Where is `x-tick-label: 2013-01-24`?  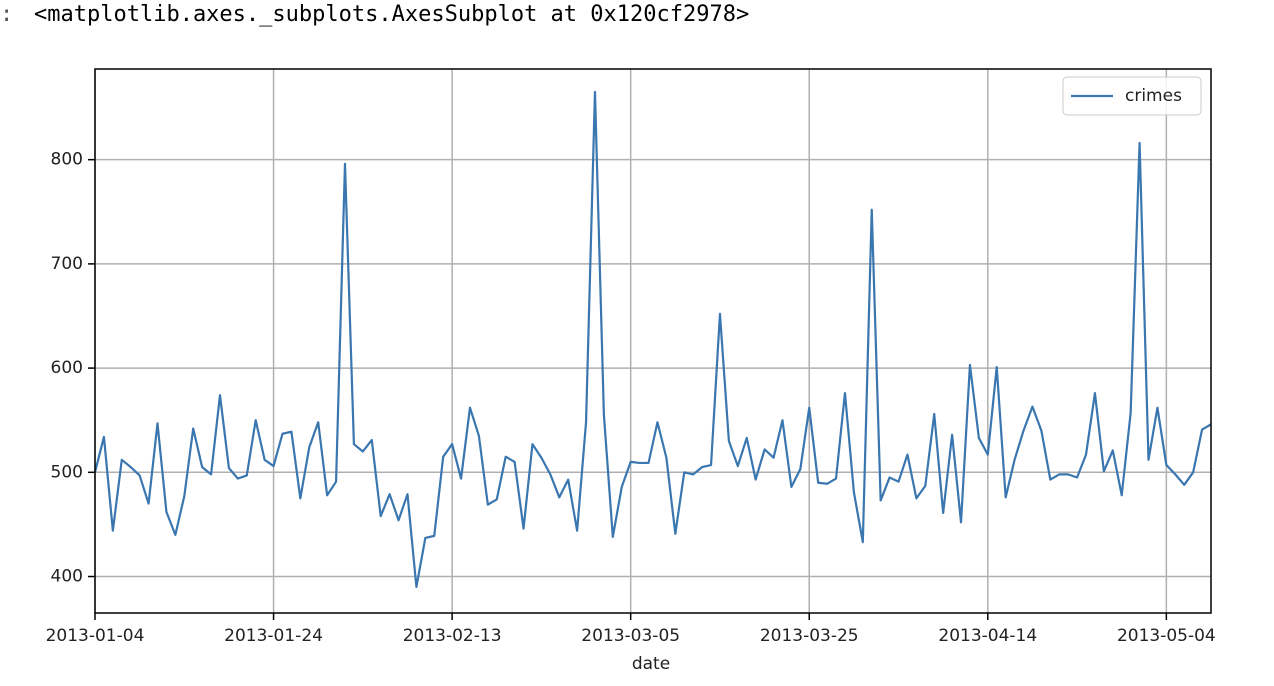
x-tick-label: 2013-01-24 is located at coordinates (273, 636).